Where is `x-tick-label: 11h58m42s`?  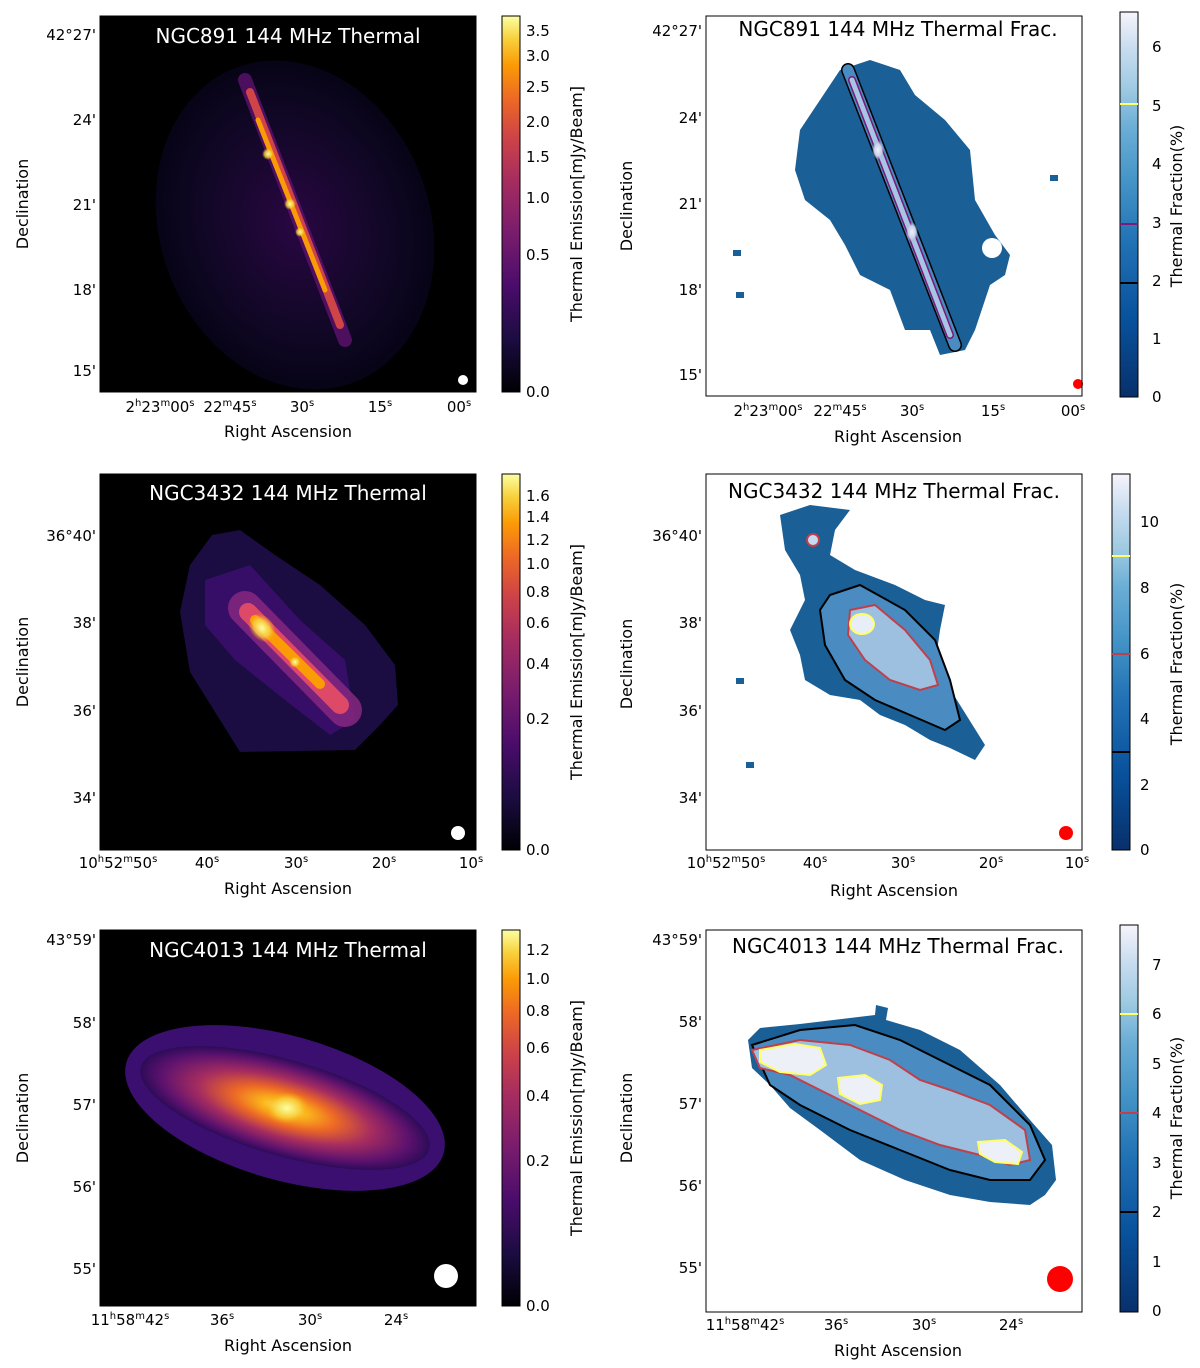 x-tick-label: 11h58m42s is located at coordinates (130, 1320).